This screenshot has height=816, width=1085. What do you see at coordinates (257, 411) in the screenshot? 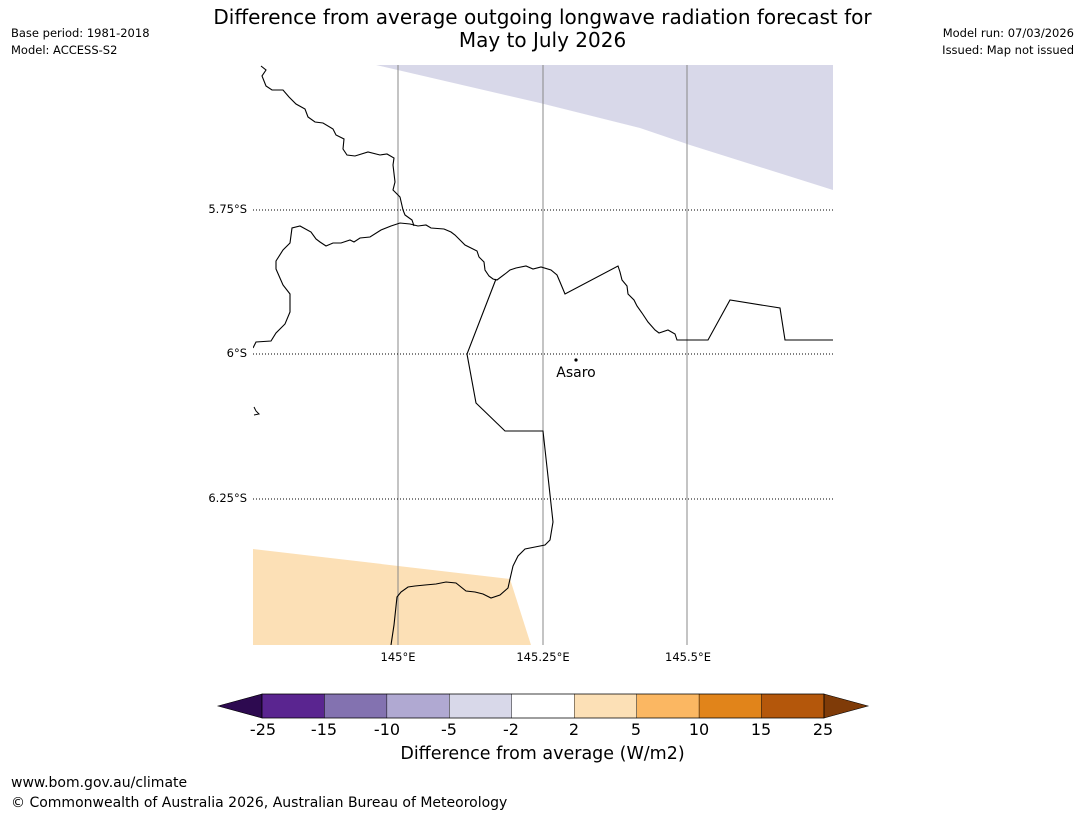
I see `boundary-fragment` at bounding box center [257, 411].